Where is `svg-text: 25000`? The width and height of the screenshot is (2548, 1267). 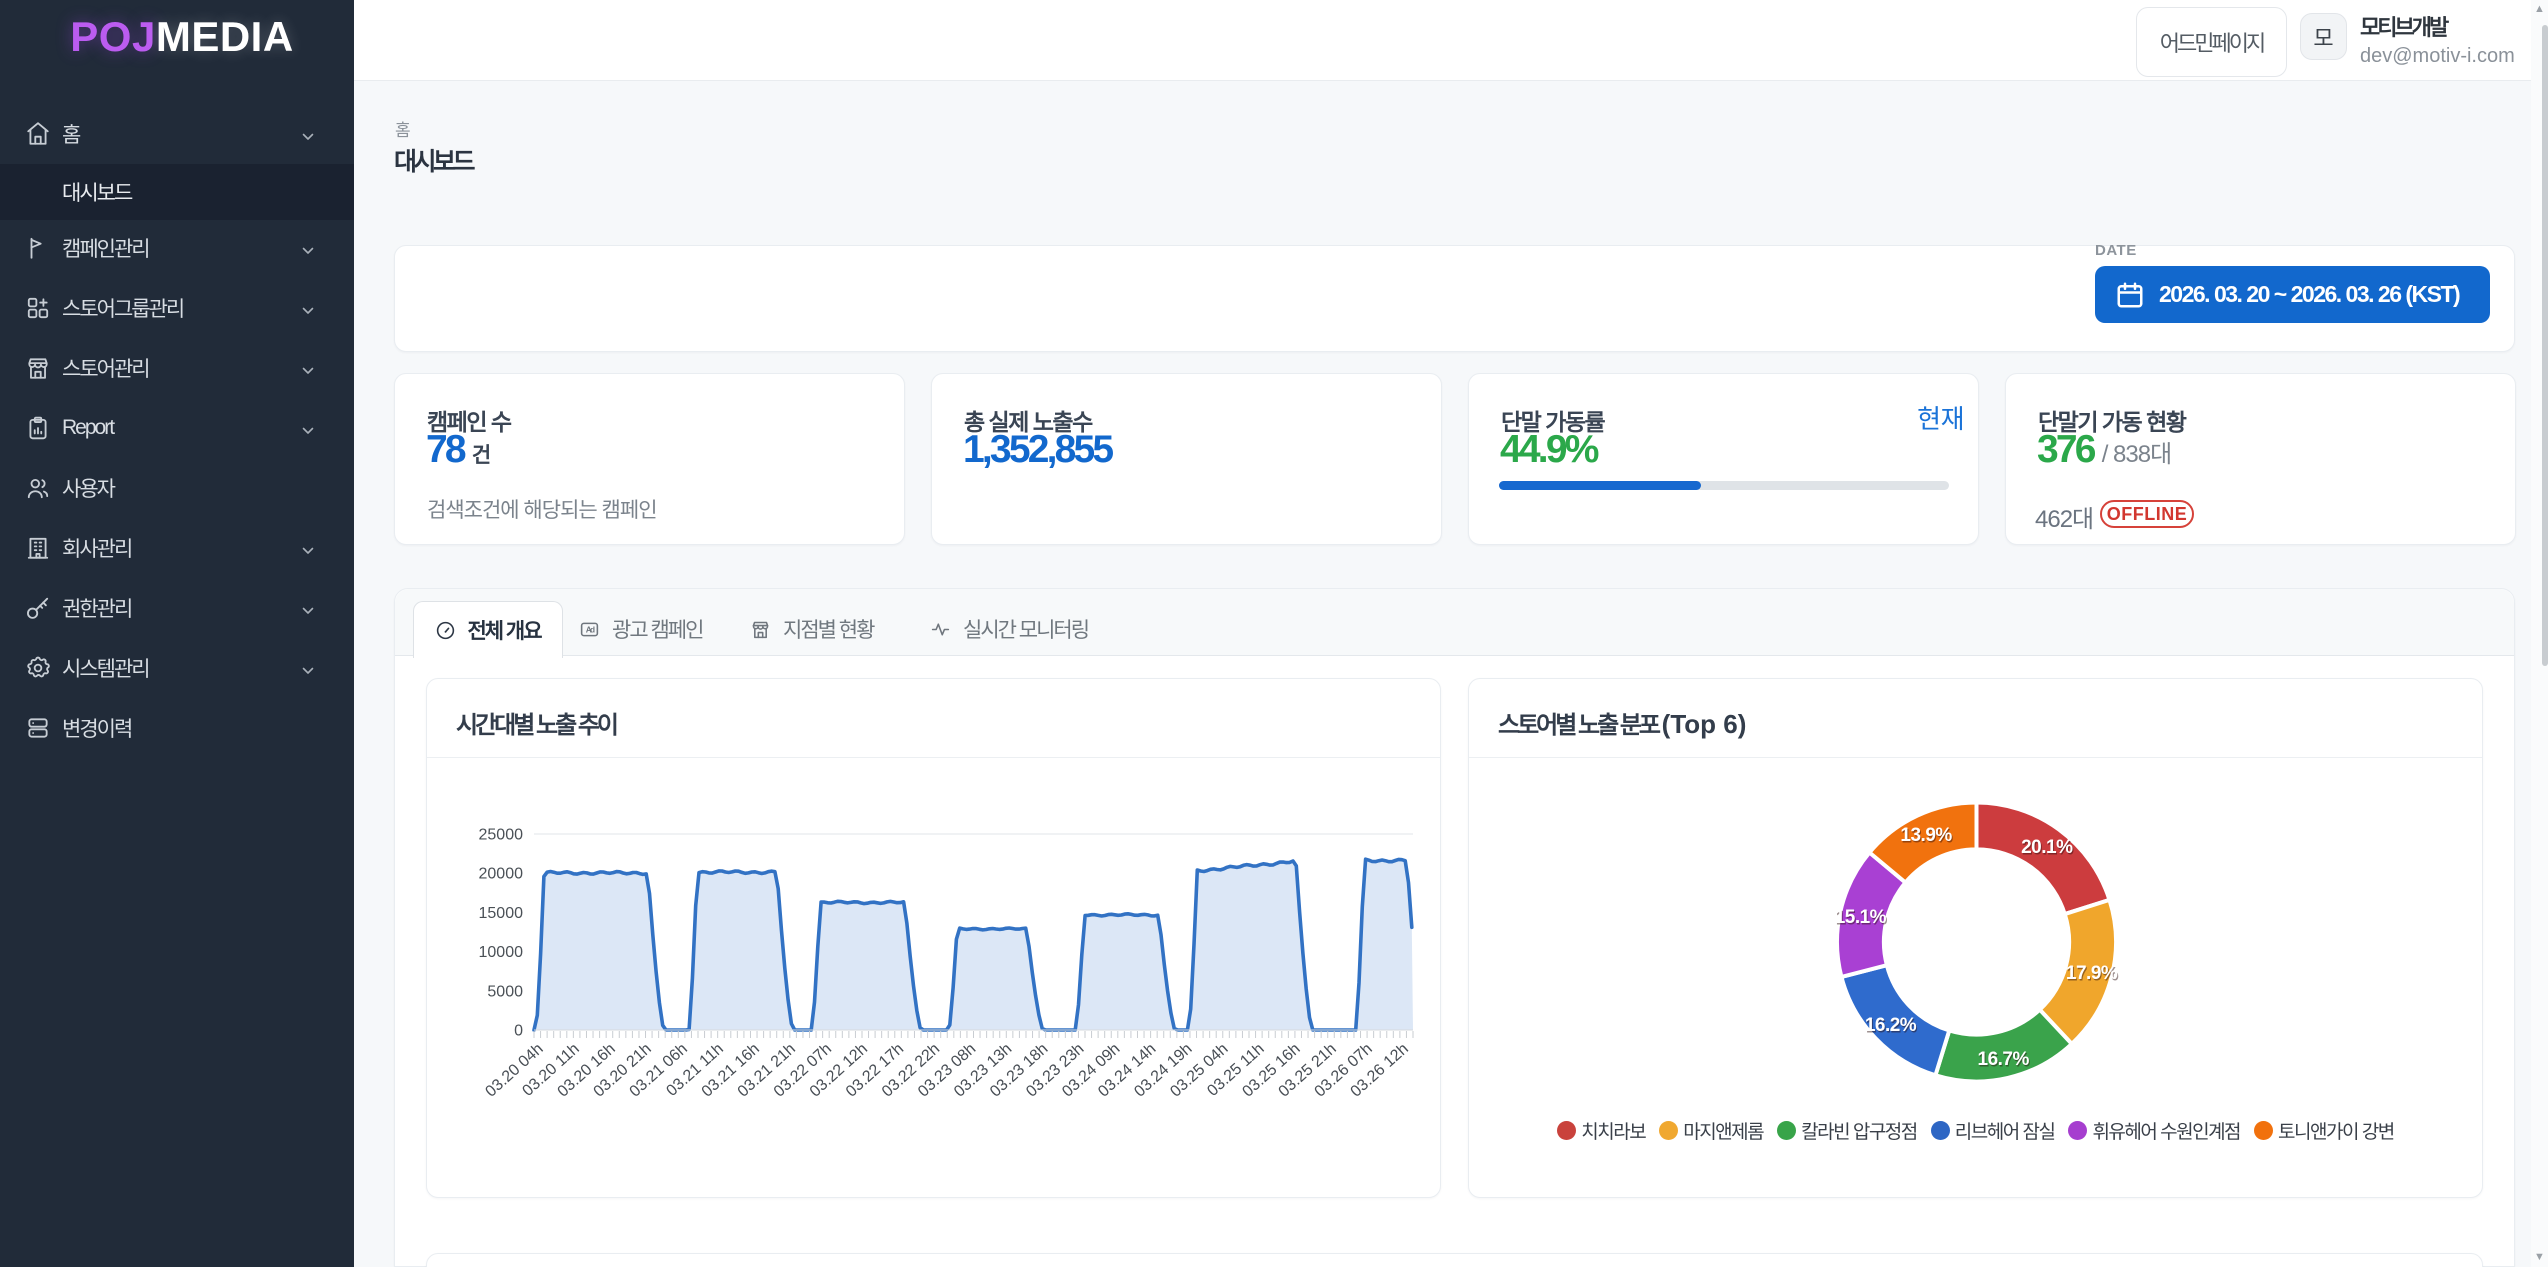
svg-text: 25000 is located at coordinates (501, 835).